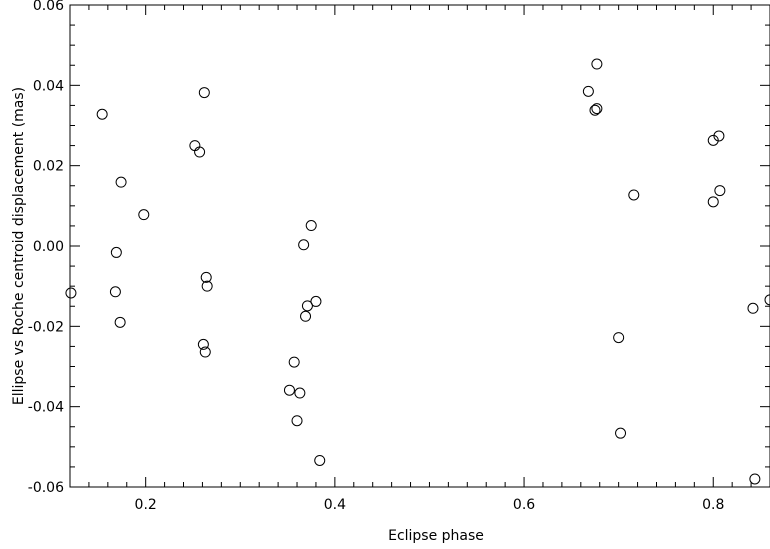  I want to click on y-tick-label: 0.04, so click(48, 86).